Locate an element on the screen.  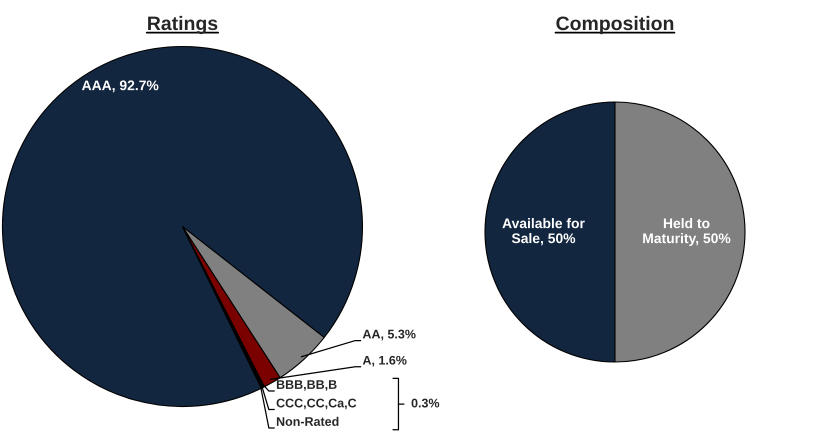
slice-label: A, 1.6% is located at coordinates (384, 361).